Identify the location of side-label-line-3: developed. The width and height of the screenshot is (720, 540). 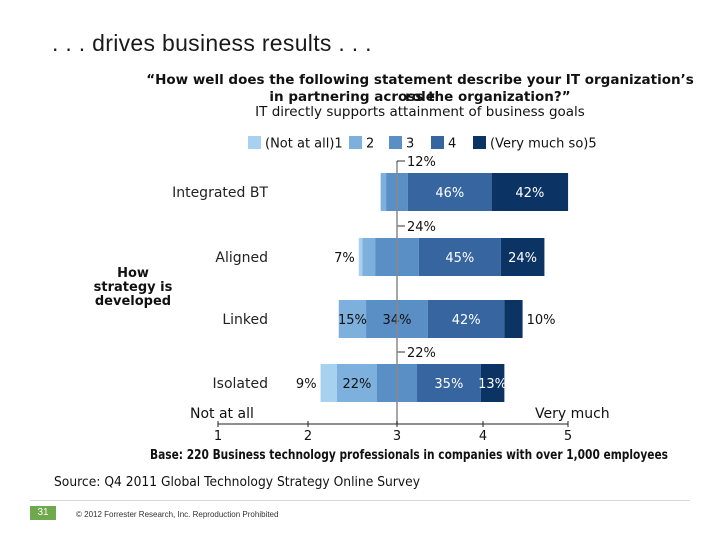
(133, 301).